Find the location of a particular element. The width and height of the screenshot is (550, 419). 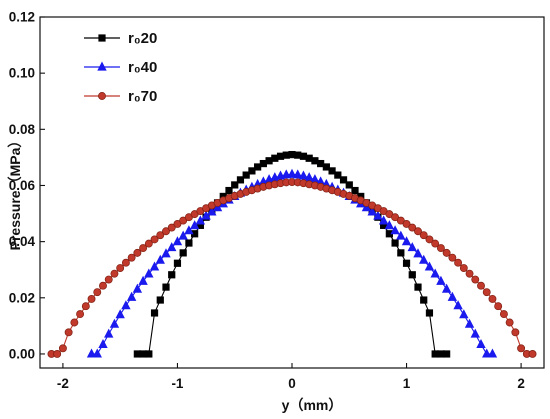

y-tick-label: 0.04 is located at coordinates (22, 241).